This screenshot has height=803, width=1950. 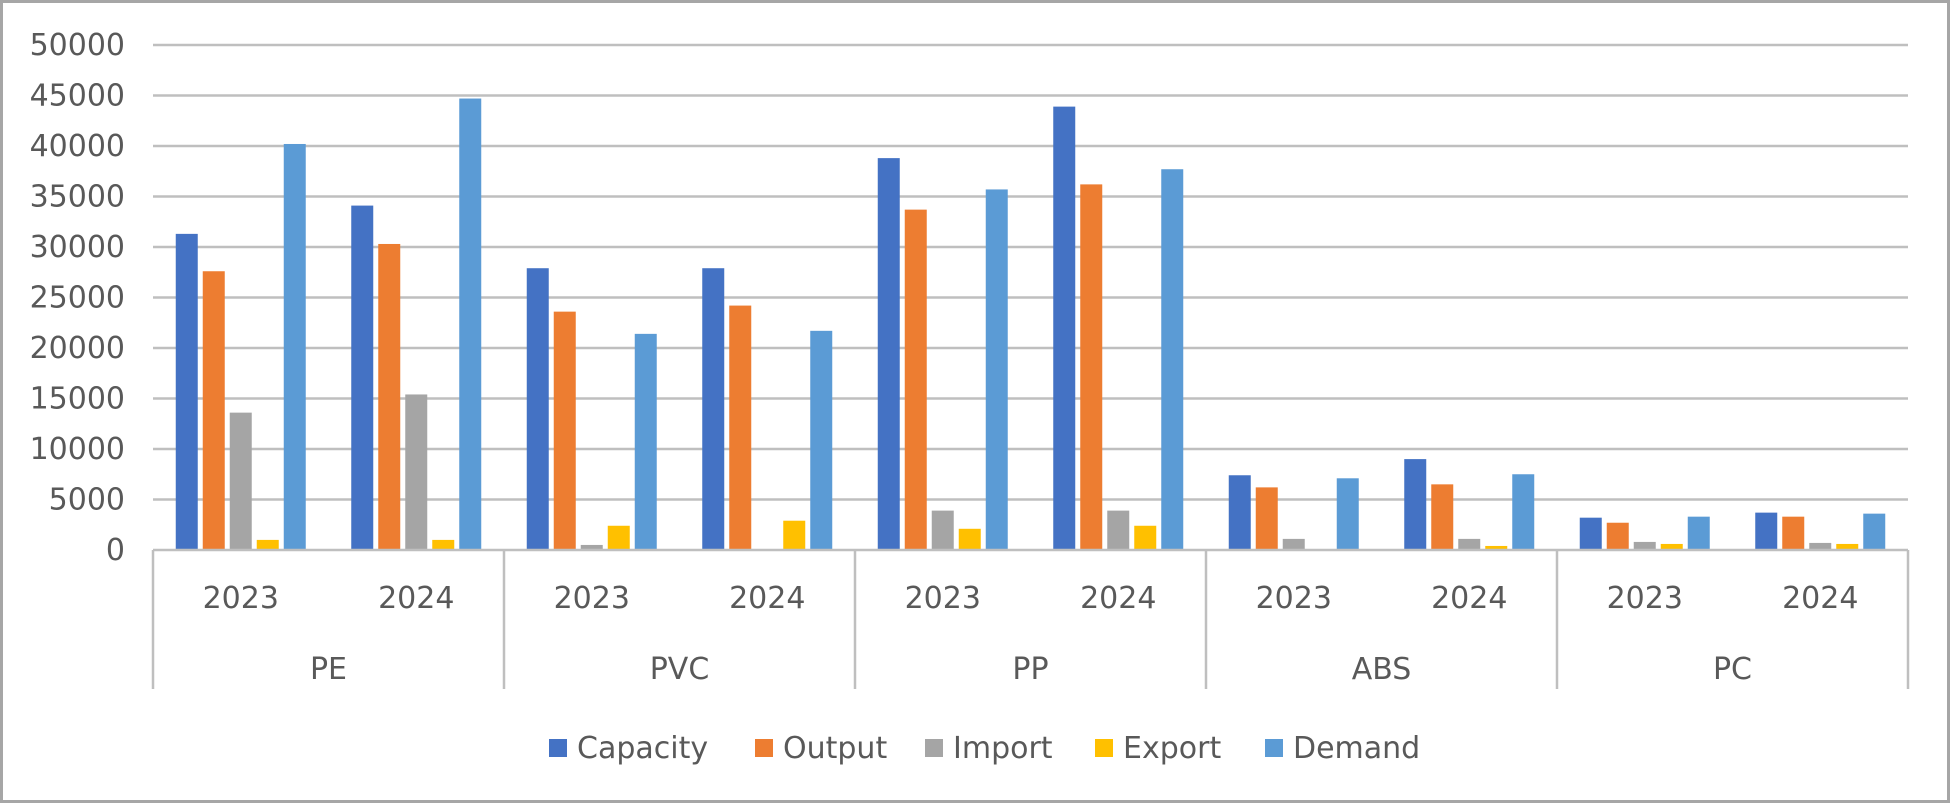 What do you see at coordinates (77, 197) in the screenshot?
I see `y-tick-label: 35000` at bounding box center [77, 197].